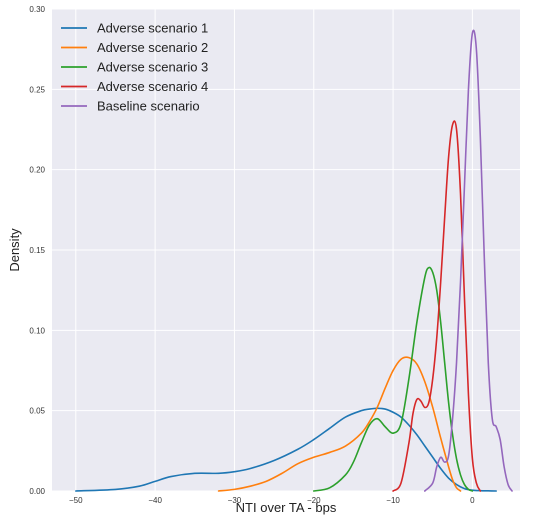 This screenshot has height=521, width=534. What do you see at coordinates (37, 491) in the screenshot?
I see `y-tick-label: 0.00` at bounding box center [37, 491].